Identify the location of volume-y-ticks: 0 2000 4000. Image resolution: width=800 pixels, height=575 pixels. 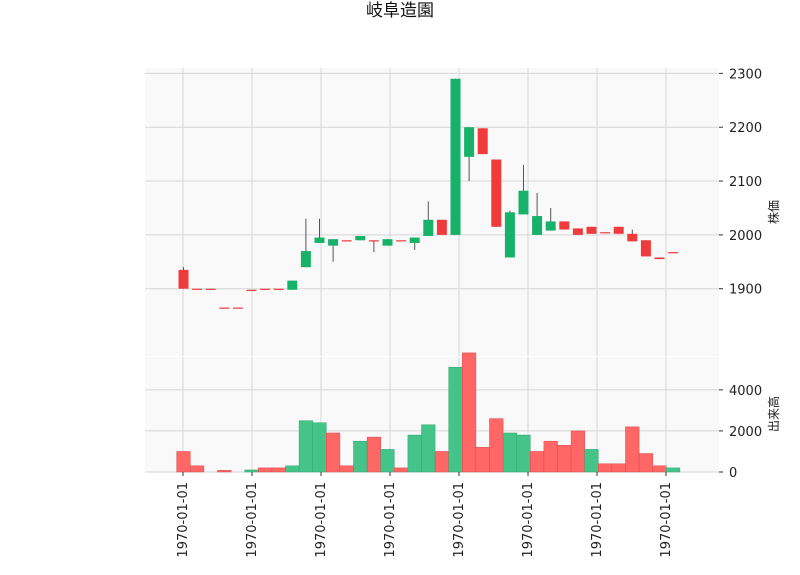
(740, 432).